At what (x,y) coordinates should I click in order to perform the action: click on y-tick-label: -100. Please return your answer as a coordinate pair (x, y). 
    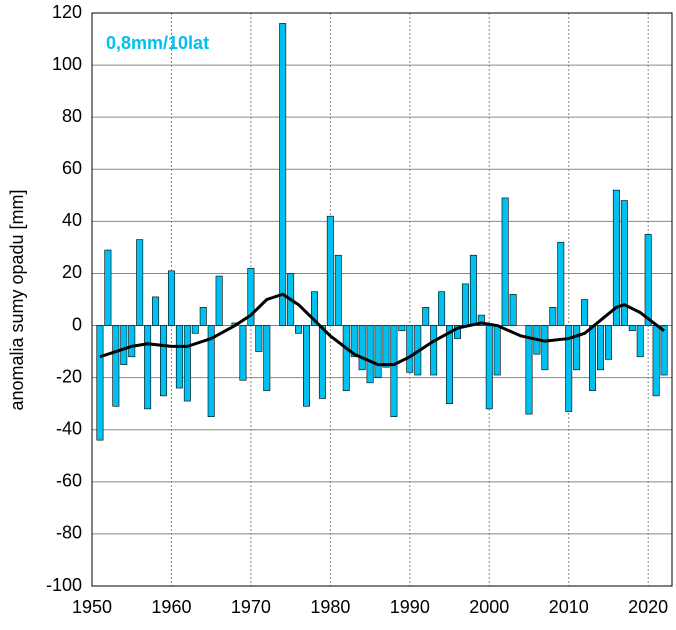
    Looking at the image, I should click on (64, 585).